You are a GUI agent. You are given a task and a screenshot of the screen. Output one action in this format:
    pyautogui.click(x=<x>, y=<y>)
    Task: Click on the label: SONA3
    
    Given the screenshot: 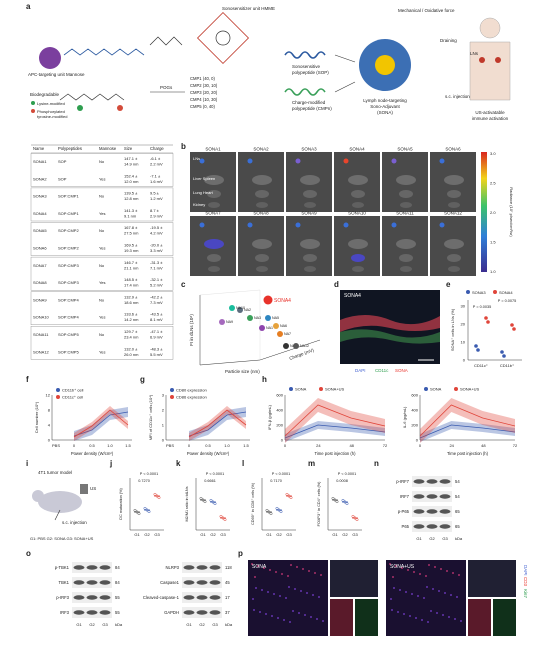 What is the action you would take?
    pyautogui.click(x=479, y=292)
    